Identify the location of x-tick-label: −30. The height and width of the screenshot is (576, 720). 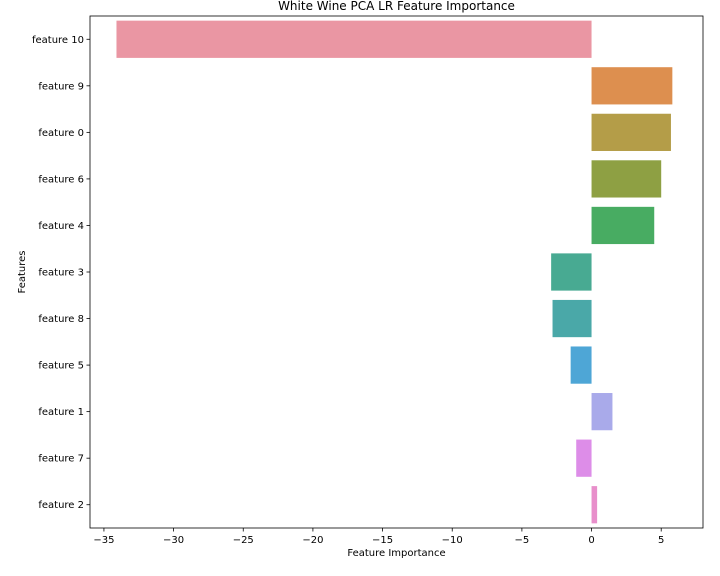
(173, 540).